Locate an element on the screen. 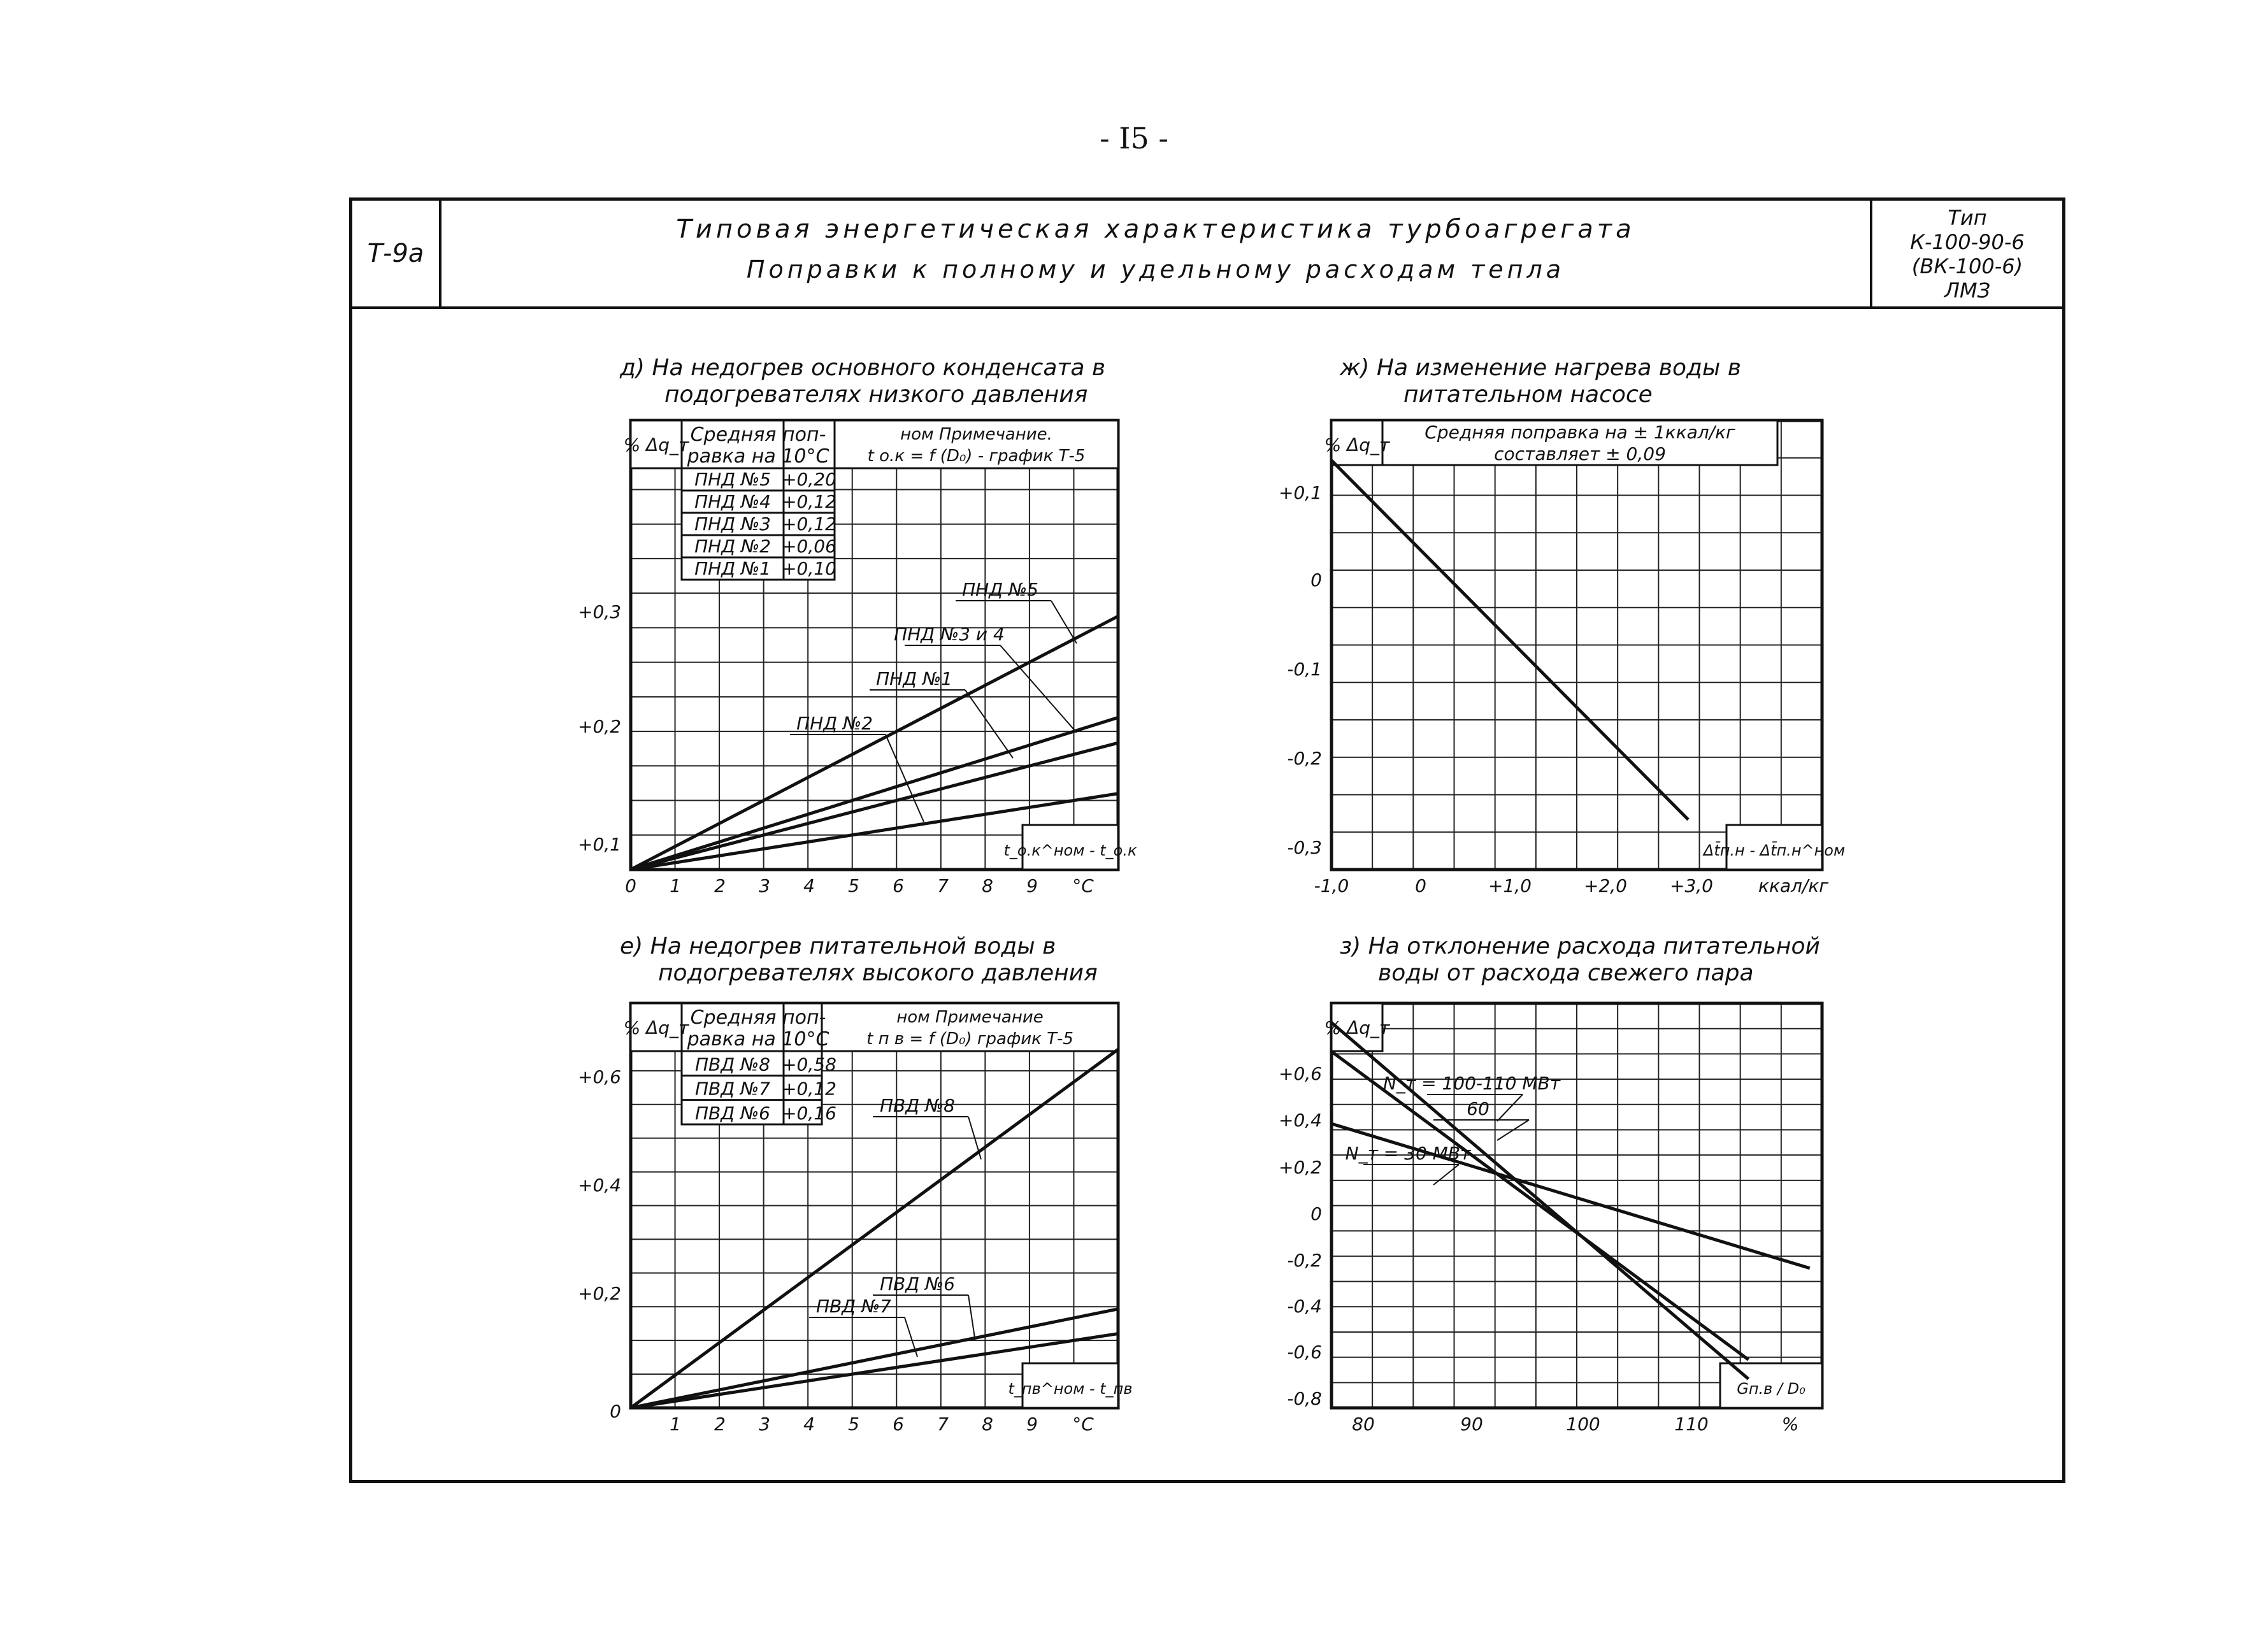  x-axis-label: Gп.в / D₀ is located at coordinates (1771, 1389).